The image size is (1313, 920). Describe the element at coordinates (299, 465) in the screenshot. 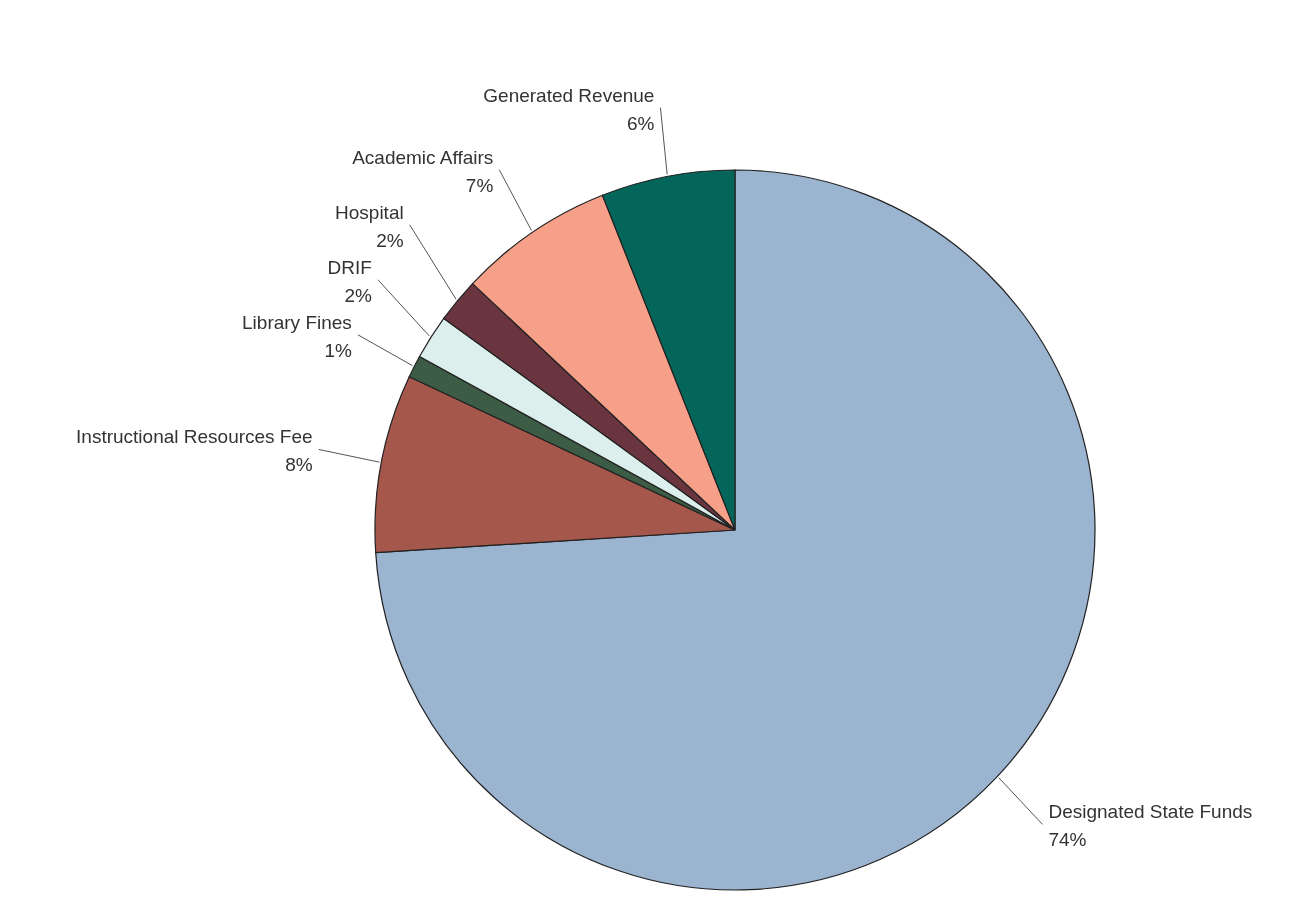

I see `data-label: 8%` at that location.